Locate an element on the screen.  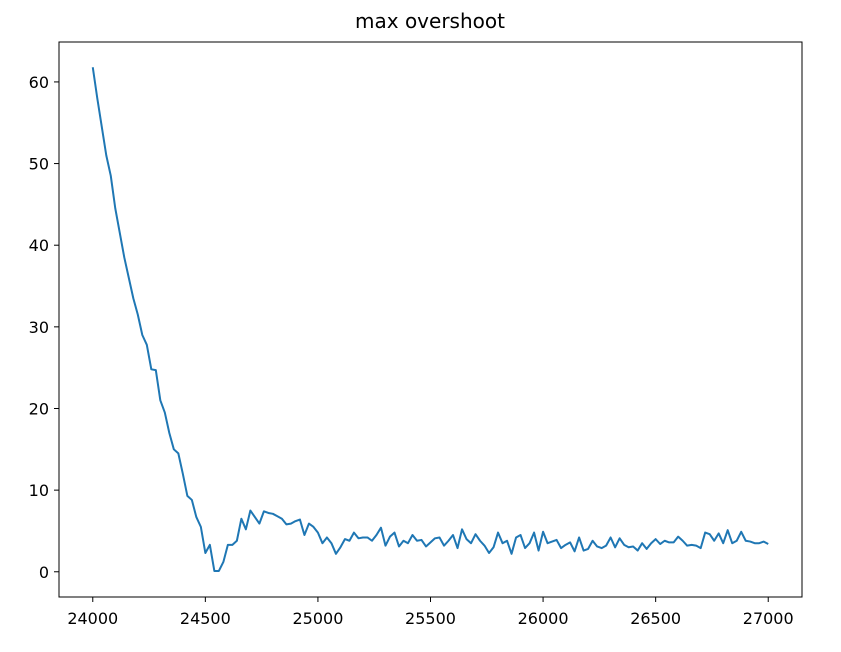
x-tick-label: 25000 is located at coordinates (317, 618).